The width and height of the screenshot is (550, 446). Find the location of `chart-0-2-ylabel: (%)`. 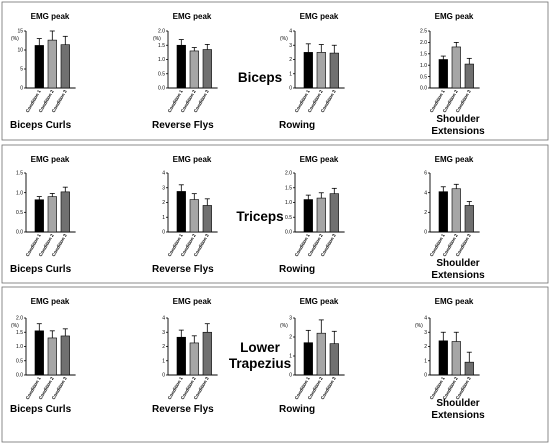

chart-0-2-ylabel: (%) is located at coordinates (284, 39).